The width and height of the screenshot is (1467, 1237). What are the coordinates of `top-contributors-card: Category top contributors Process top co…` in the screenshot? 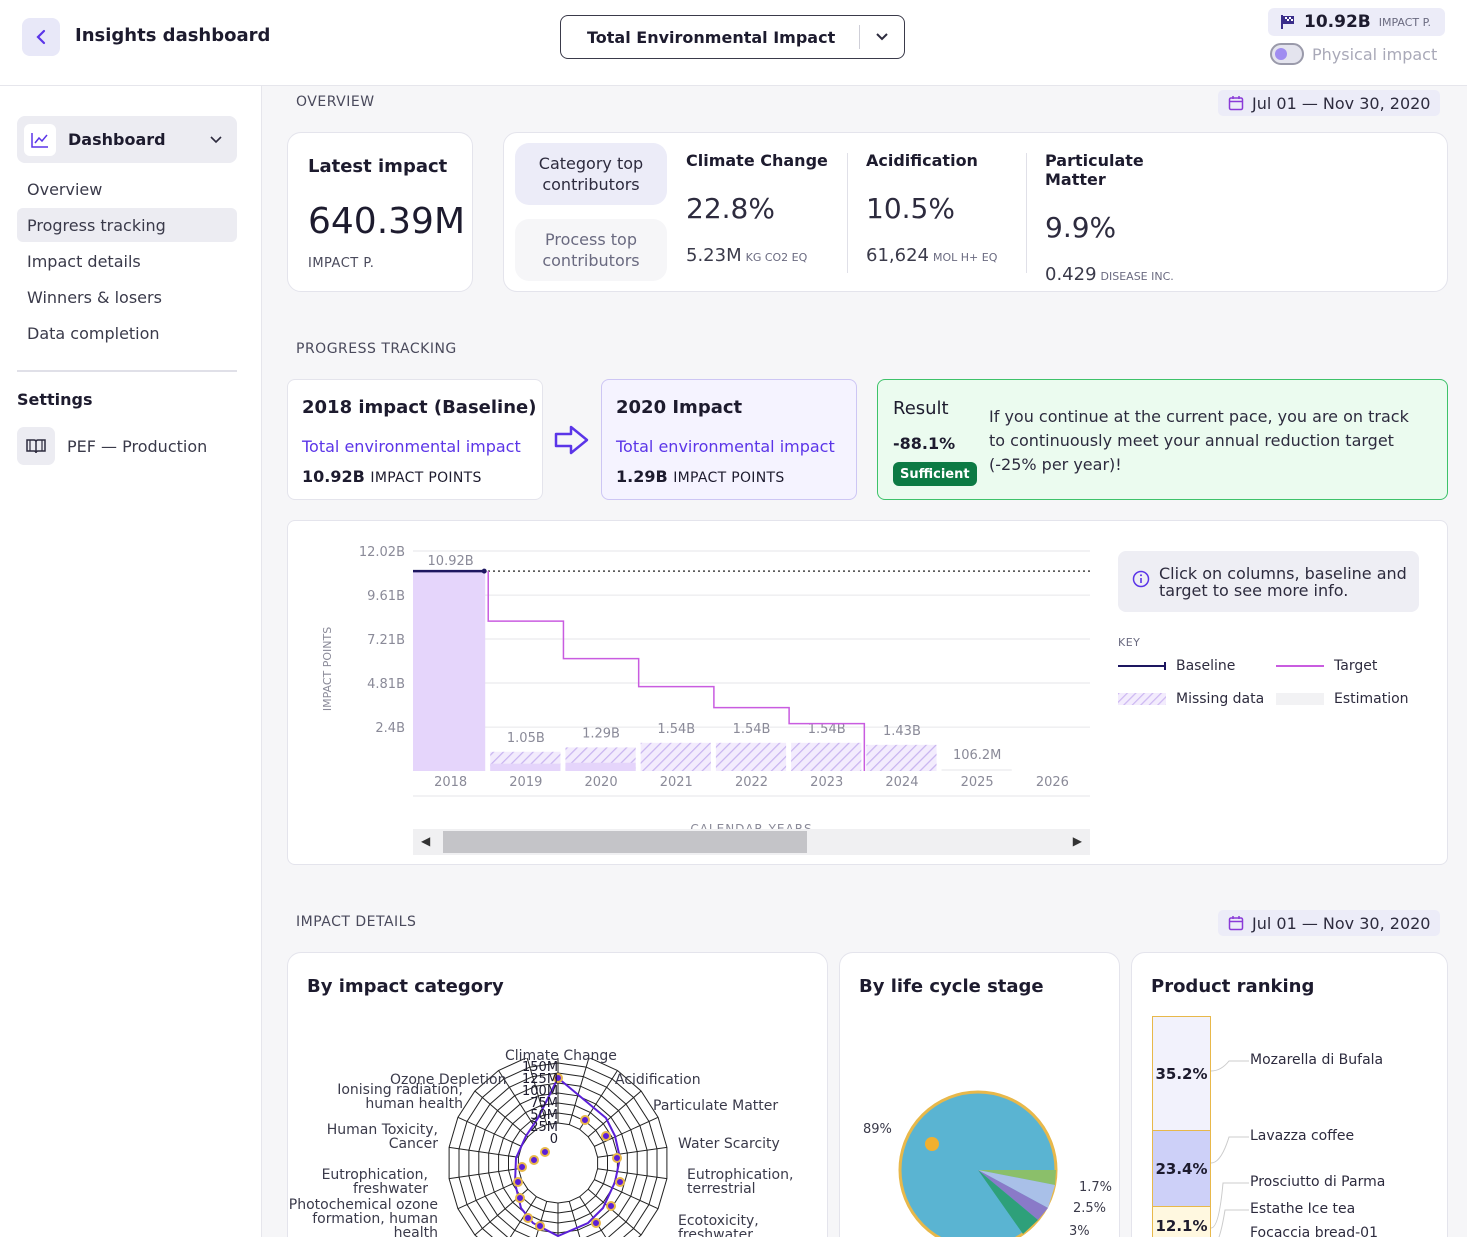 It's located at (975, 212).